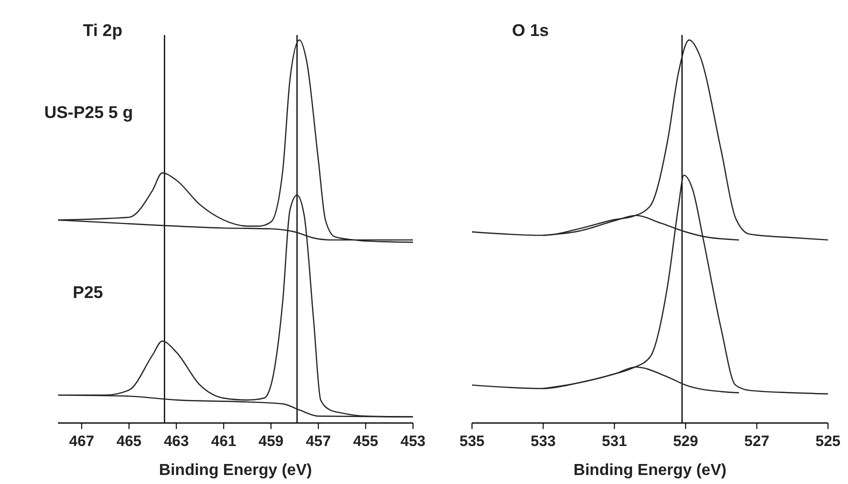  I want to click on x-tick-label: 467, so click(81, 441).